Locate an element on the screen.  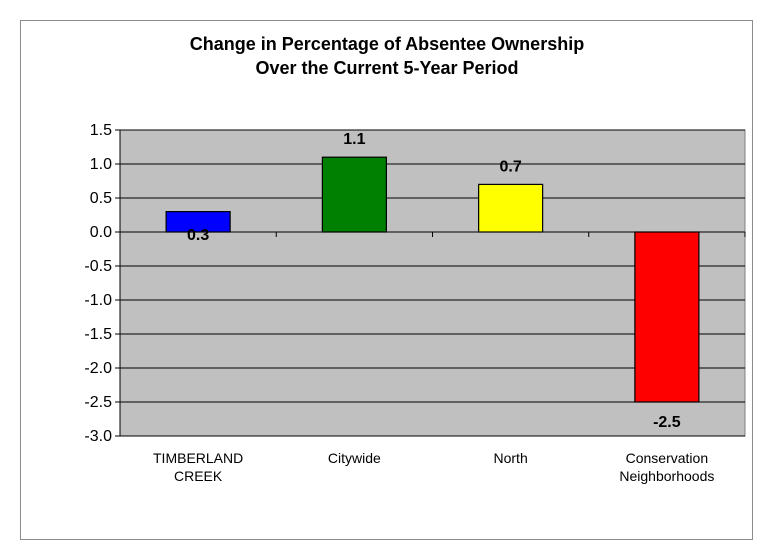
y-tick-label: 1.5 is located at coordinates (101, 130).